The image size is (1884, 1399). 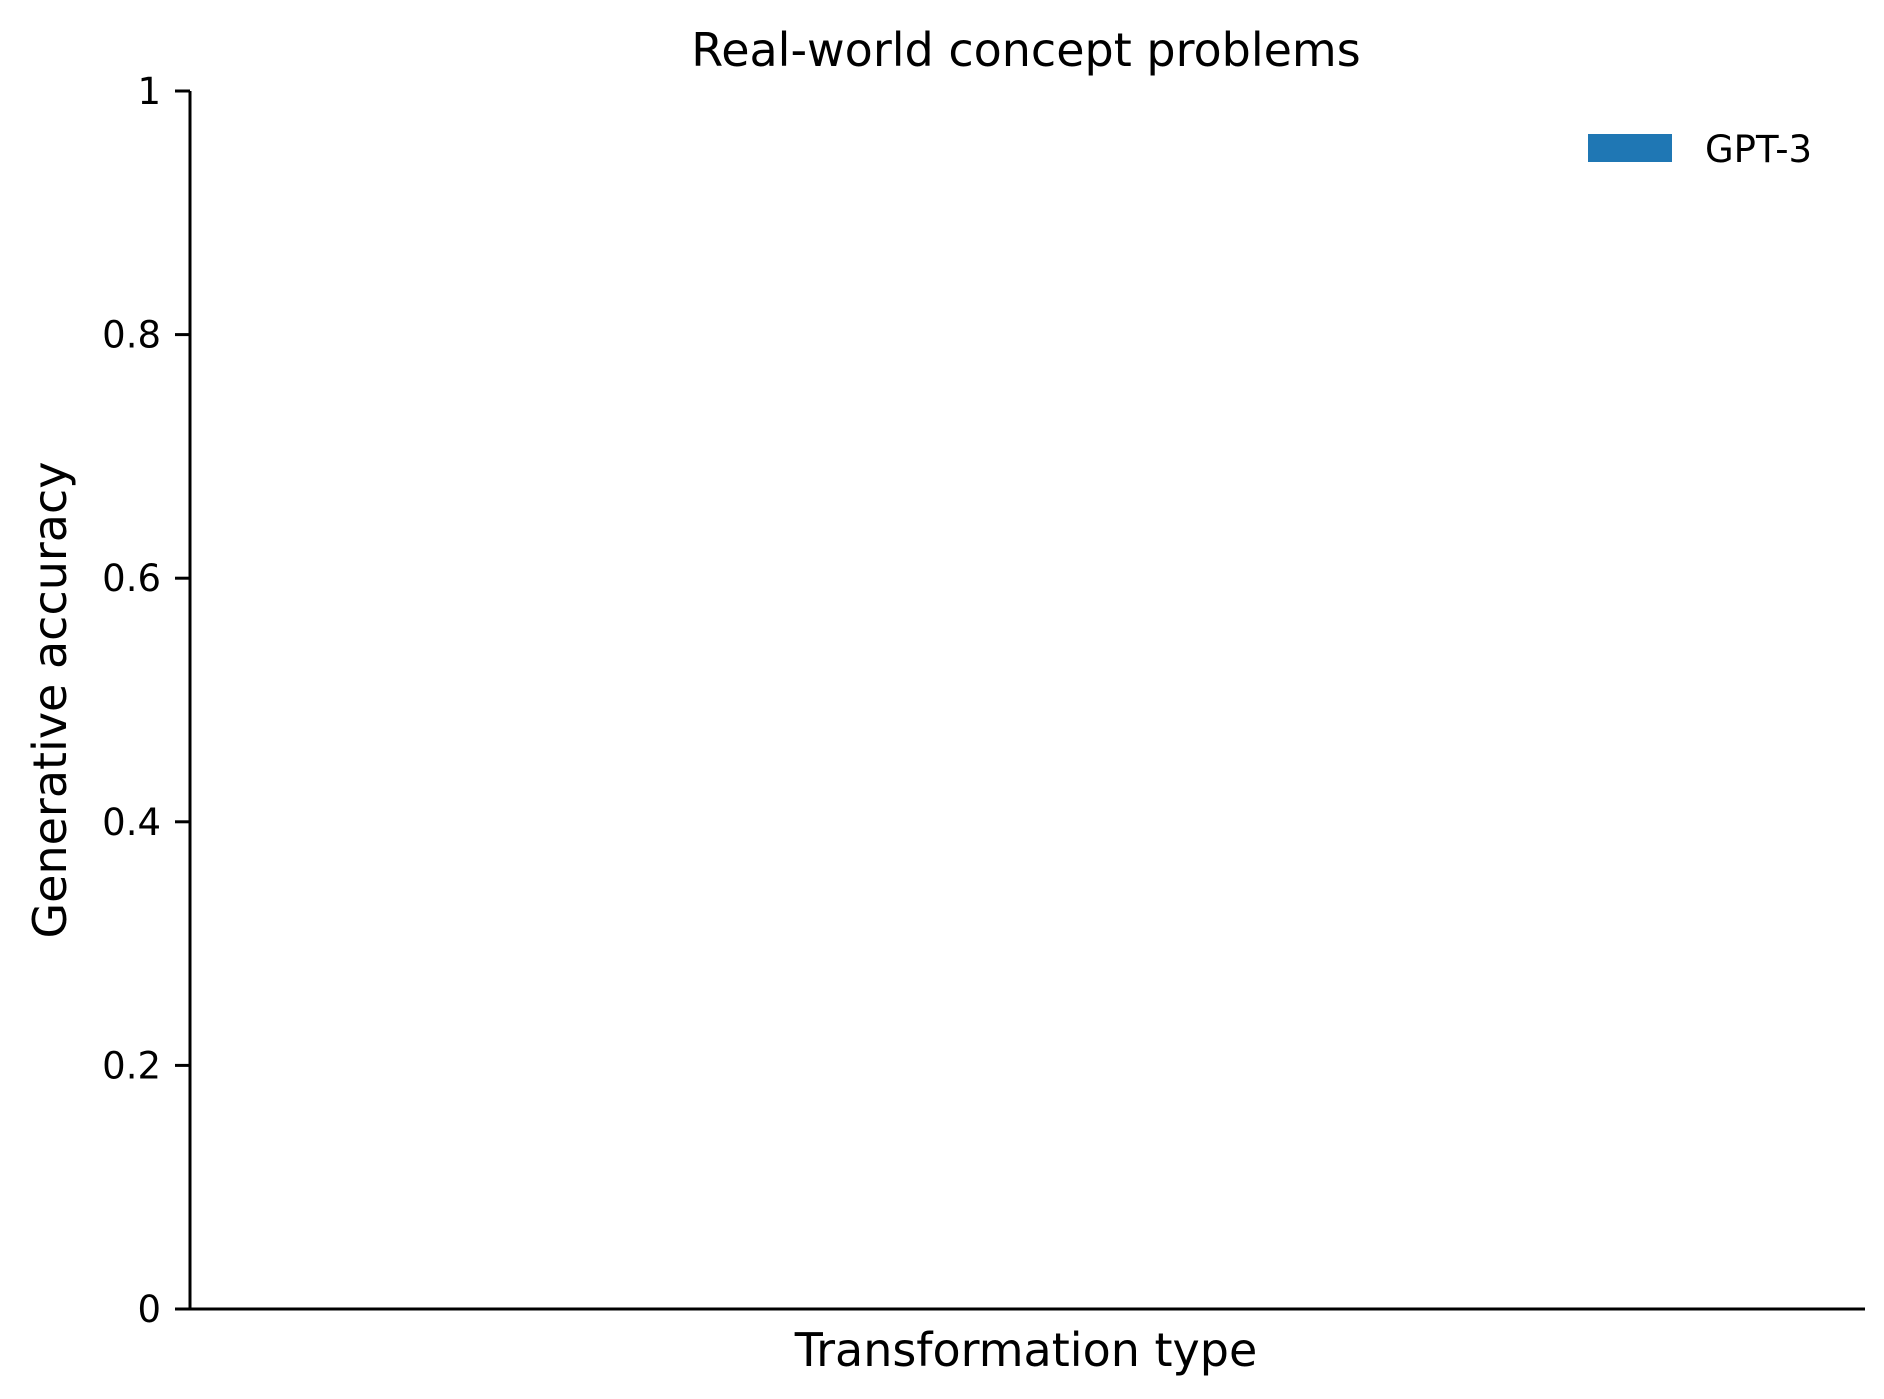 What do you see at coordinates (131, 578) in the screenshot?
I see `y-tick-label: 0.6` at bounding box center [131, 578].